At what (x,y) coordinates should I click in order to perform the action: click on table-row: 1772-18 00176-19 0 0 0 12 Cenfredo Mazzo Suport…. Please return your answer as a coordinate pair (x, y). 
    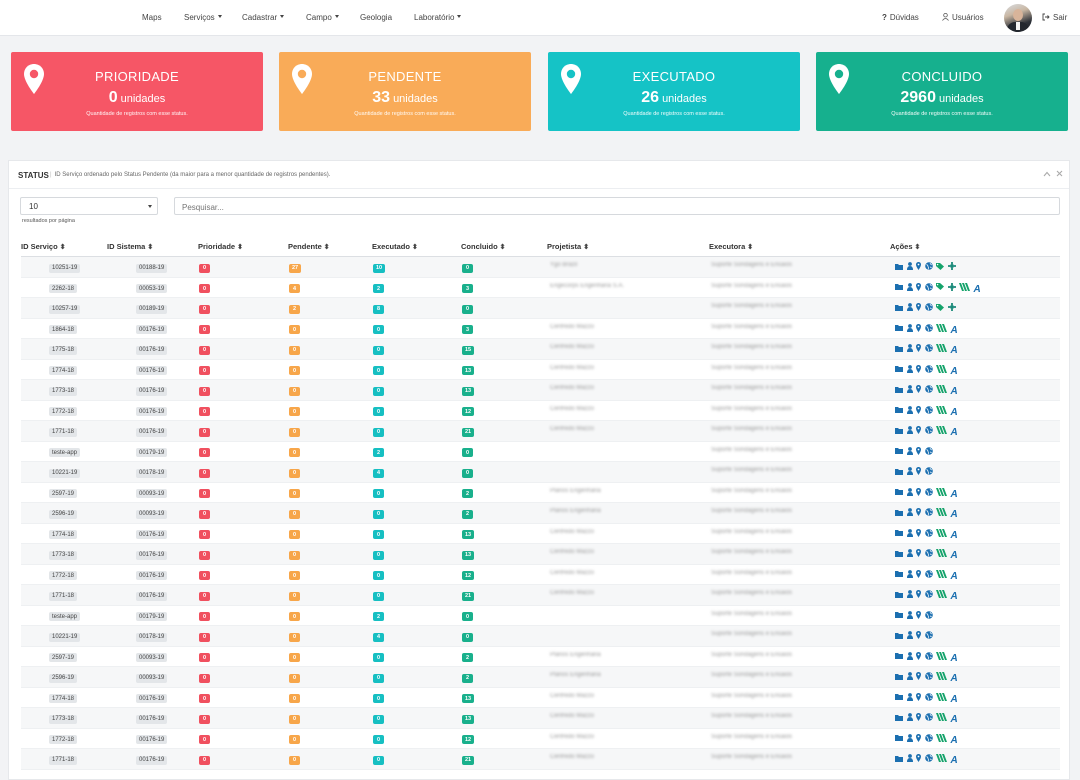
    Looking at the image, I should click on (540, 411).